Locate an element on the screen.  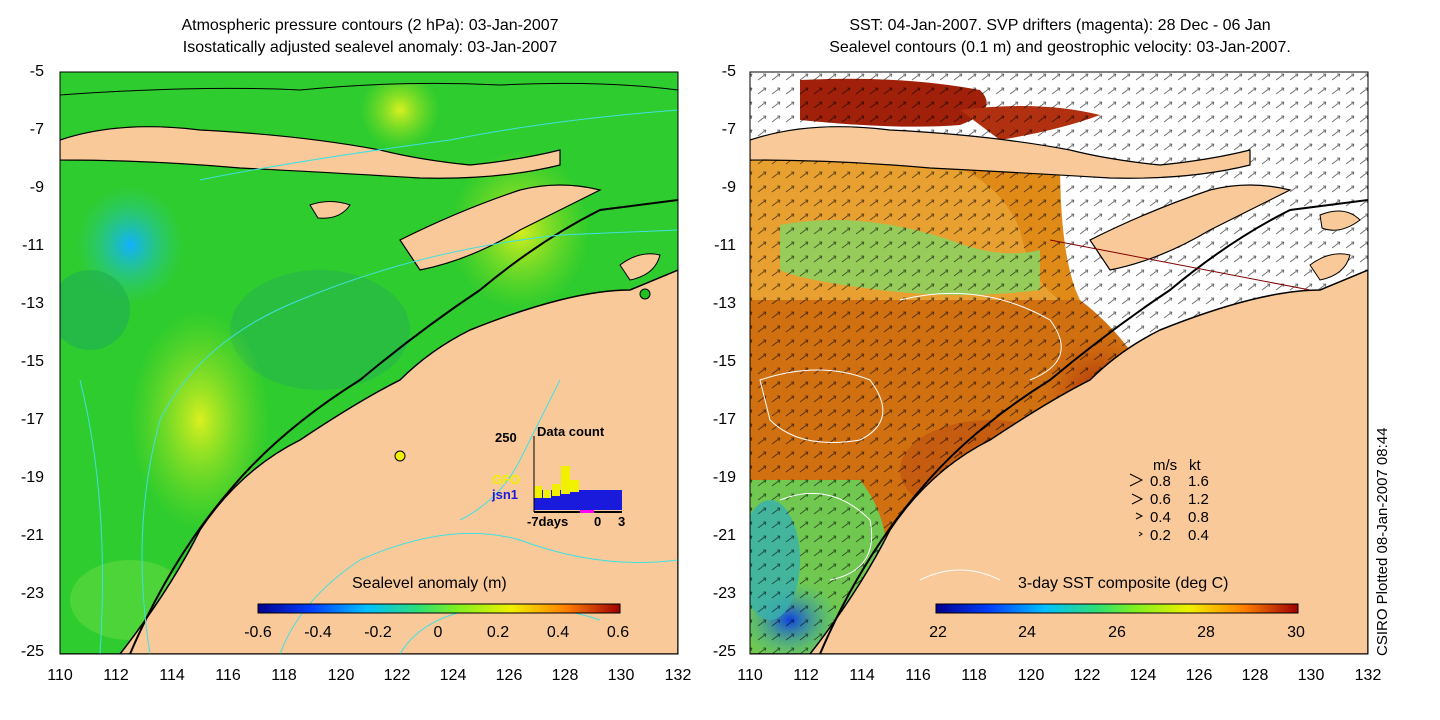
data-count-histogram is located at coordinates (577, 474).